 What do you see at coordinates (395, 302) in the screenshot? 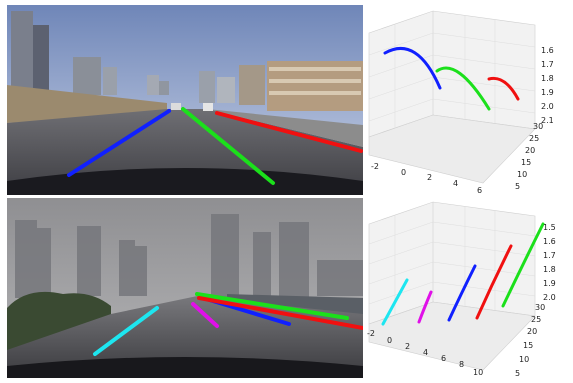
I see `curve-cyan` at bounding box center [395, 302].